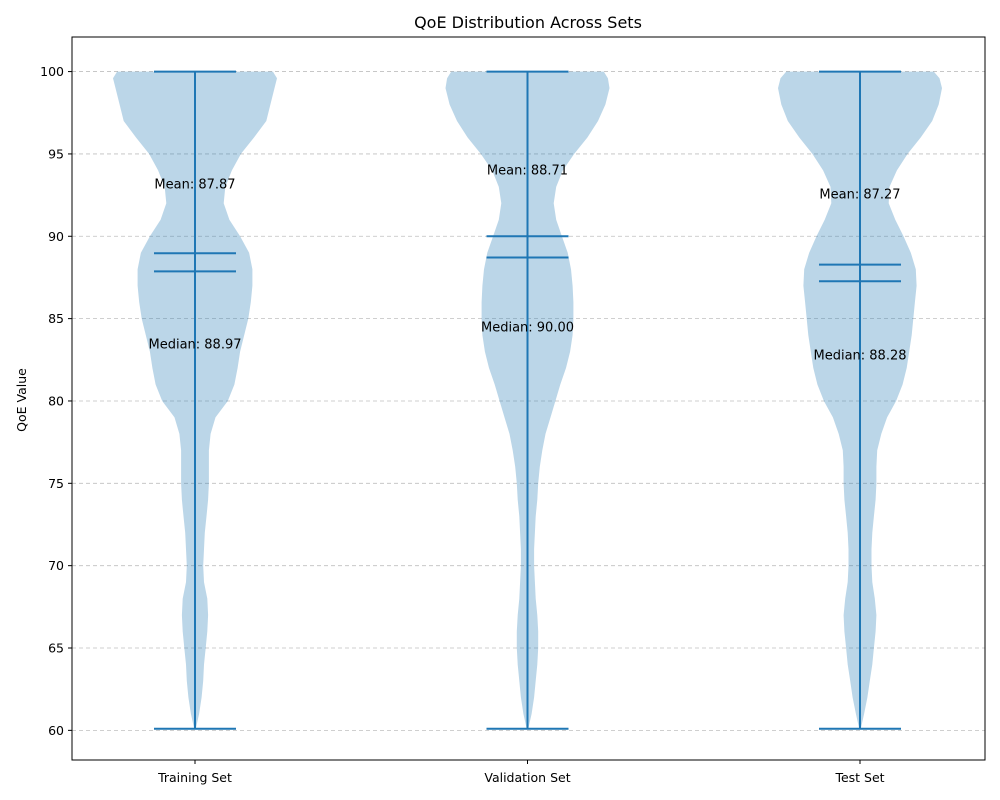 Image resolution: width=1000 pixels, height=800 pixels. What do you see at coordinates (56, 483) in the screenshot?
I see `y-tick-label: 75` at bounding box center [56, 483].